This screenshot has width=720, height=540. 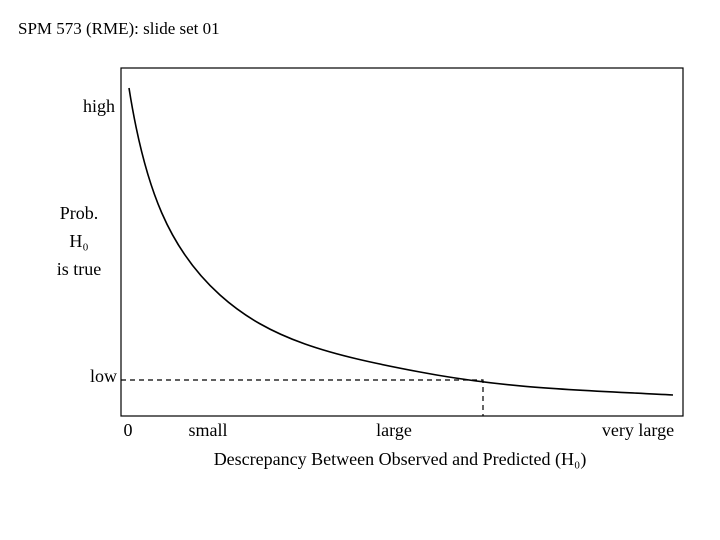 I want to click on reference-dashed-line, so click(x=302, y=397).